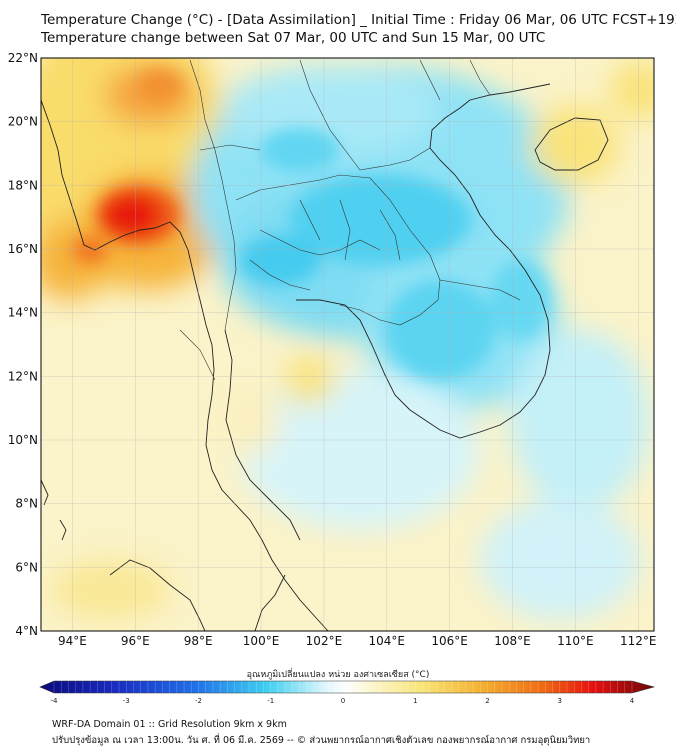  Describe the element at coordinates (347, 687) in the screenshot. I see `colorbar-bar` at that location.